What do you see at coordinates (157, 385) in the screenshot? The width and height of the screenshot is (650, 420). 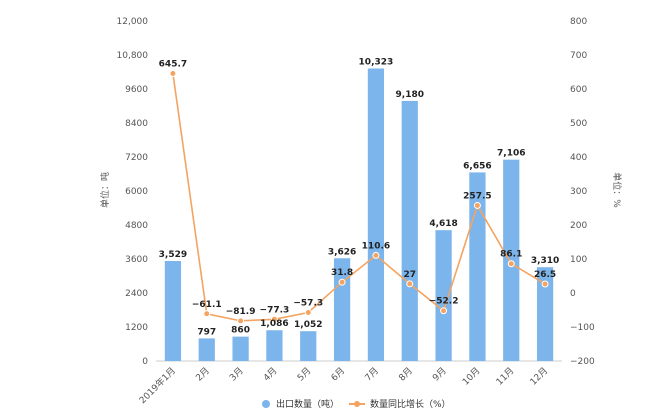 I see `x-tick-label: 2019年1月` at bounding box center [157, 385].